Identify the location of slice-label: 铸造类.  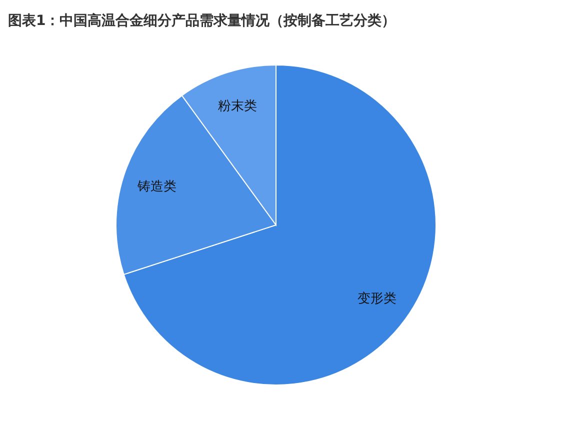
(156, 186).